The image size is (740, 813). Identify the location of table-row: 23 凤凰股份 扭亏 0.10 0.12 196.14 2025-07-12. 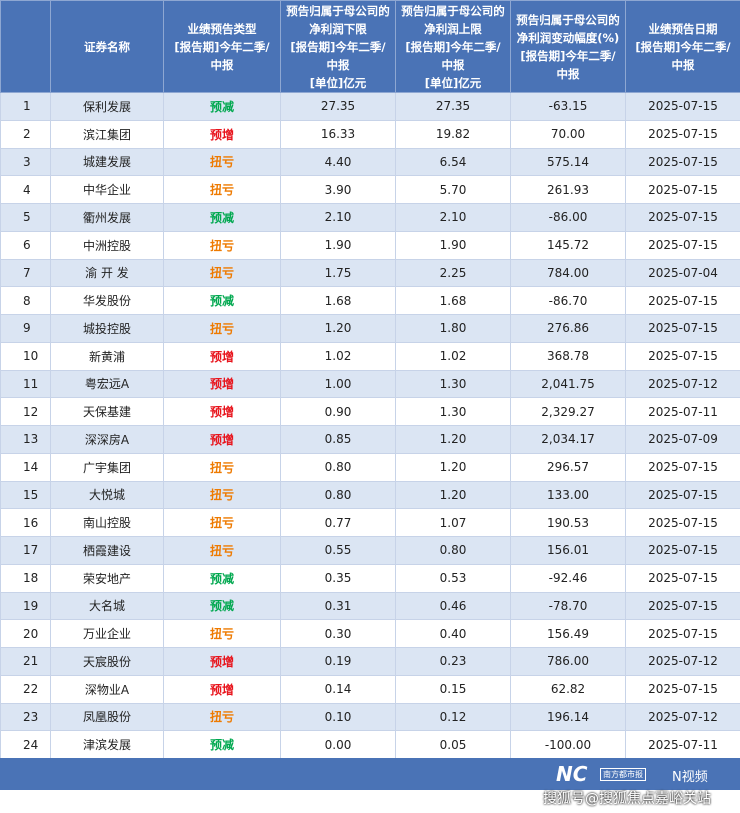
(370, 717).